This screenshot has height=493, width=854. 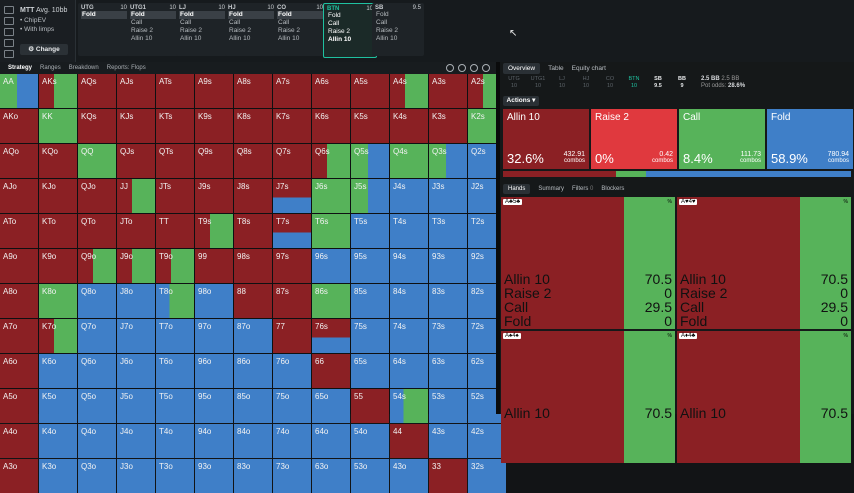 What do you see at coordinates (292, 266) in the screenshot?
I see `hand-cell: 97s` at bounding box center [292, 266].